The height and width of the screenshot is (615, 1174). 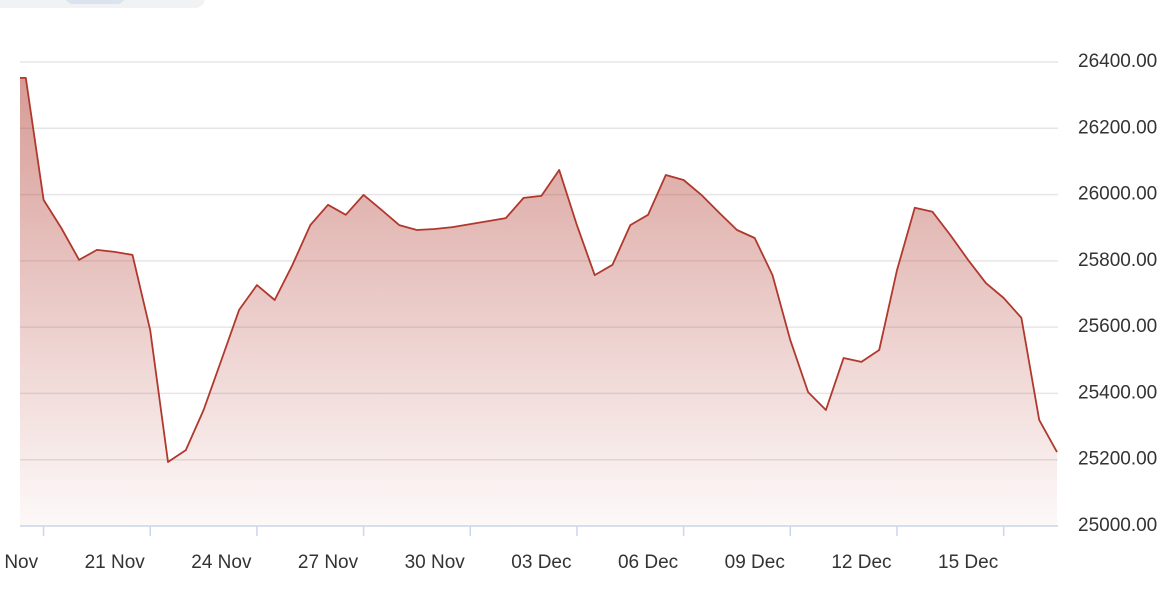 What do you see at coordinates (435, 562) in the screenshot?
I see `x-tick-label: 30 Nov` at bounding box center [435, 562].